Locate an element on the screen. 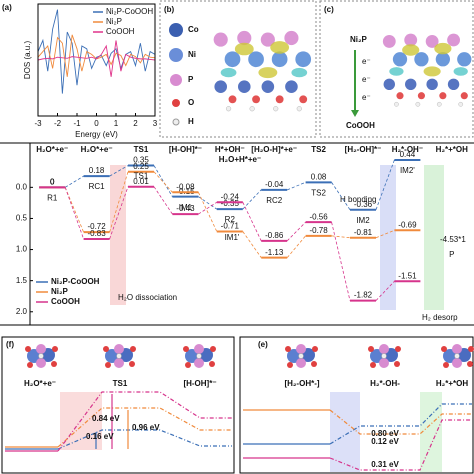 The height and width of the screenshot is (474, 474). step-label: [H₂-OH]*⁻ is located at coordinates (363, 149).